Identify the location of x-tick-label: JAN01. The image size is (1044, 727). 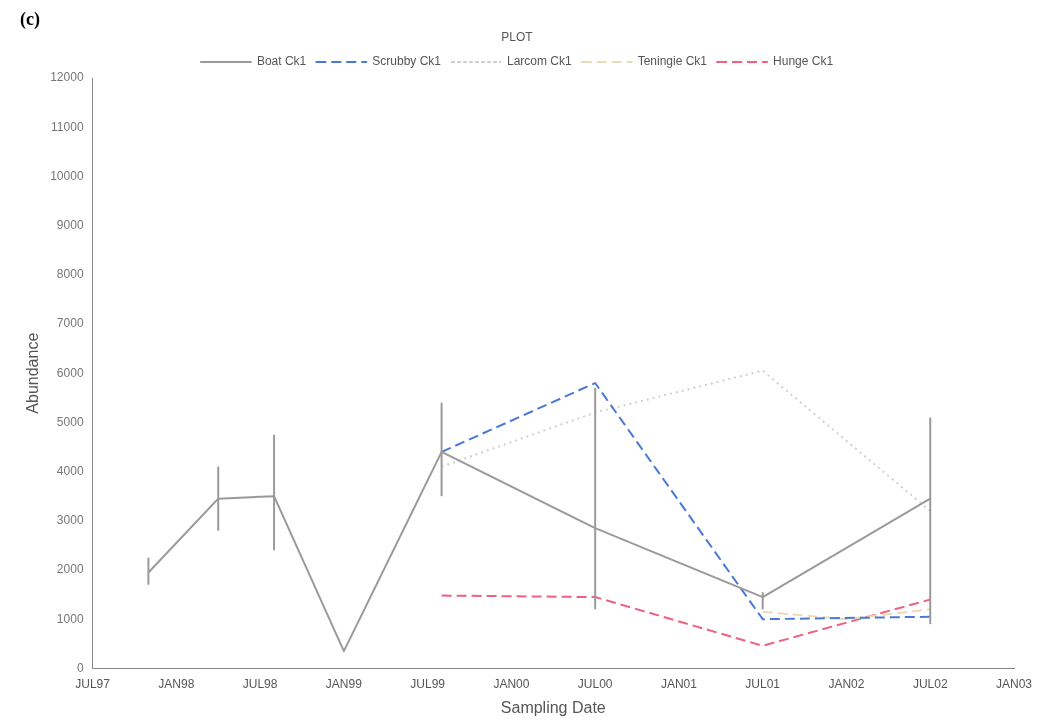
(679, 683).